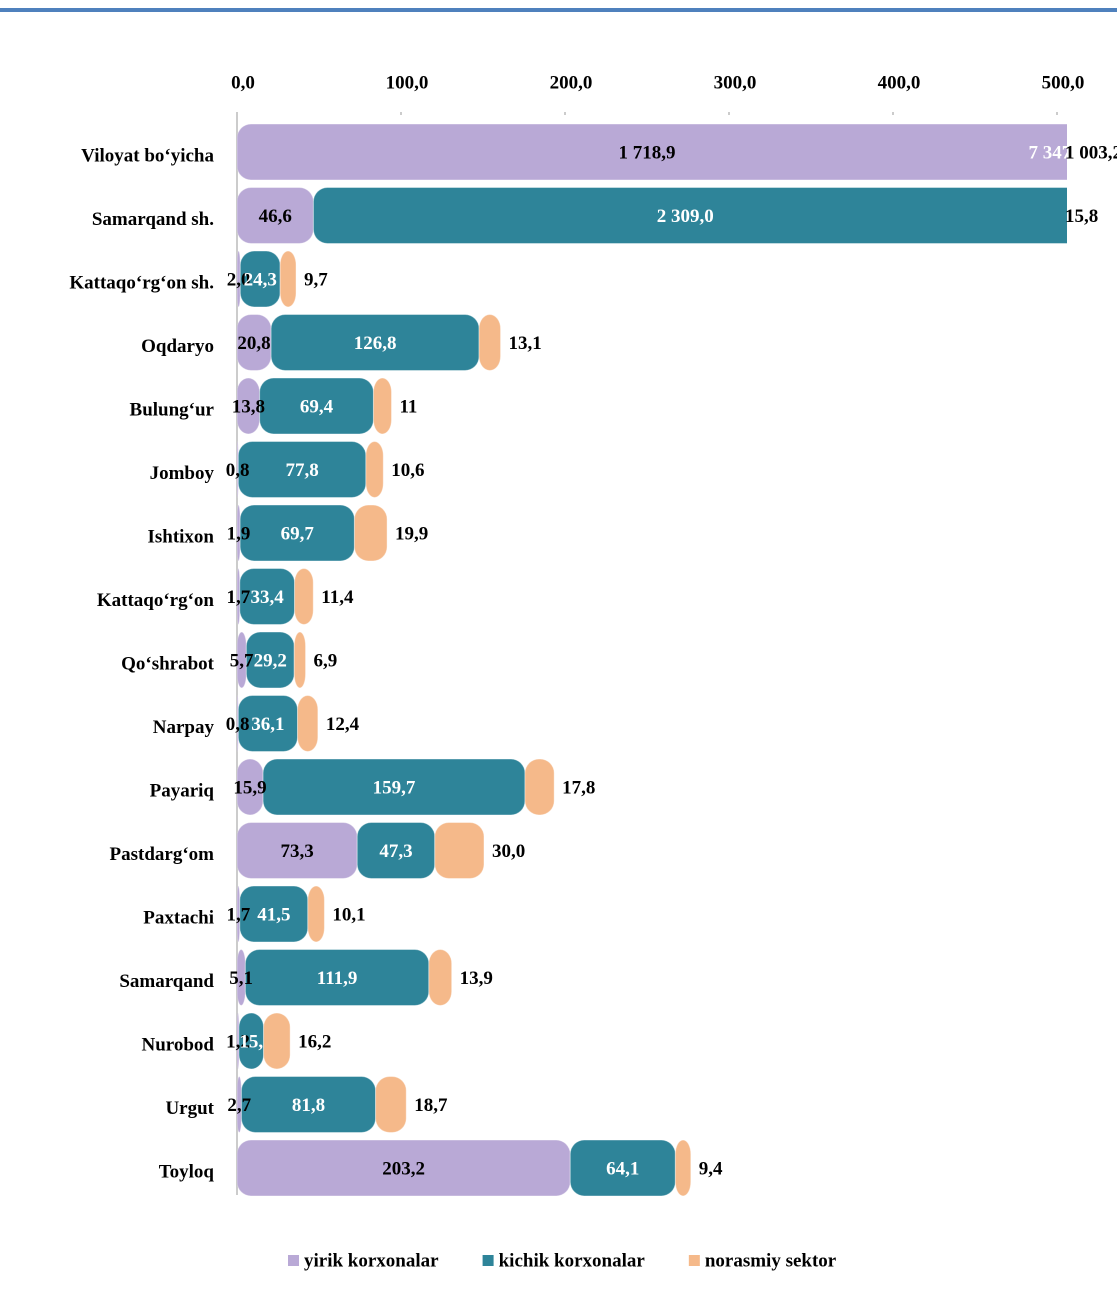 Image resolution: width=1117 pixels, height=1300 pixels. Describe the element at coordinates (647, 152) in the screenshot. I see `data-label: 1 718,9` at that location.